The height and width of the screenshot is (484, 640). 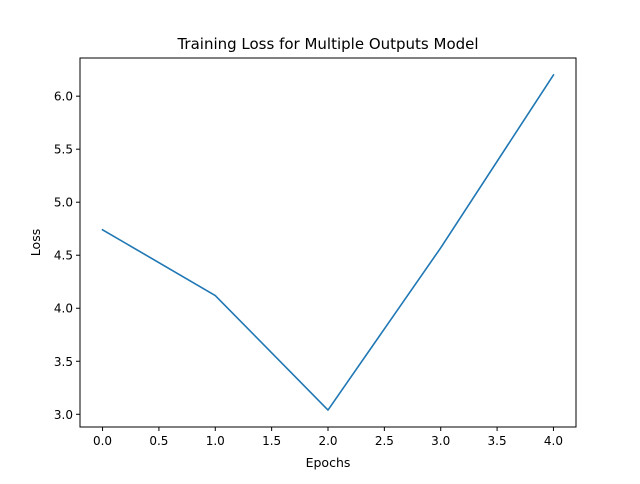 What do you see at coordinates (63, 150) in the screenshot?
I see `y-tick-label: 5.5` at bounding box center [63, 150].